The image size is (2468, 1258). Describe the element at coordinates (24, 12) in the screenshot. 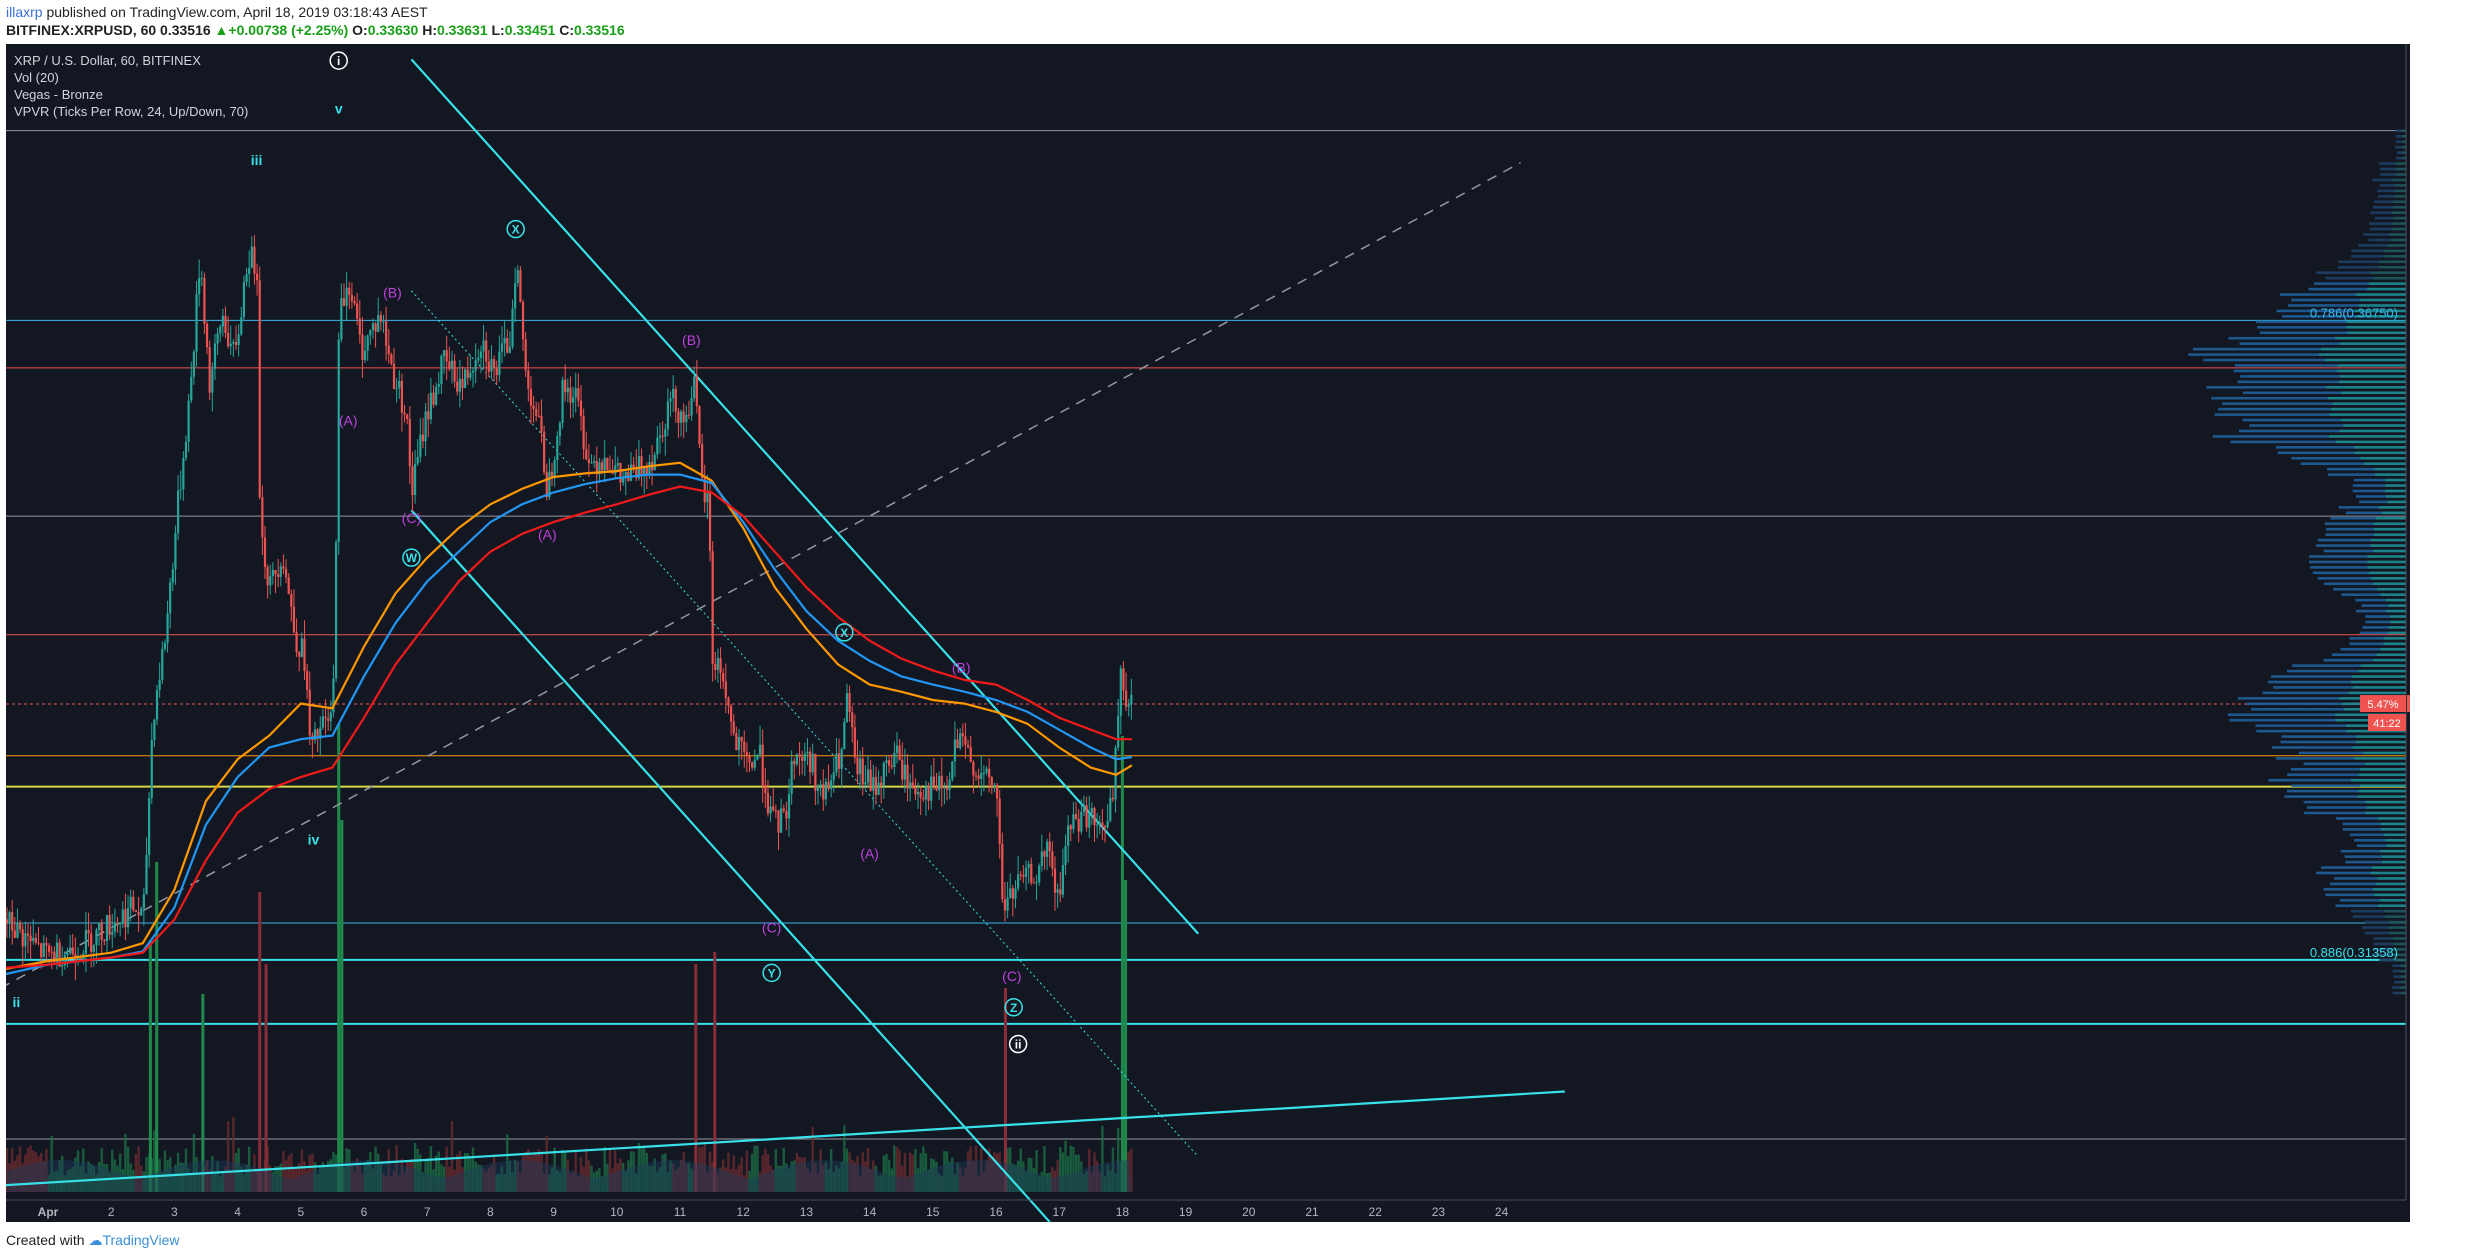

I see `author-link: illaxrp` at that location.